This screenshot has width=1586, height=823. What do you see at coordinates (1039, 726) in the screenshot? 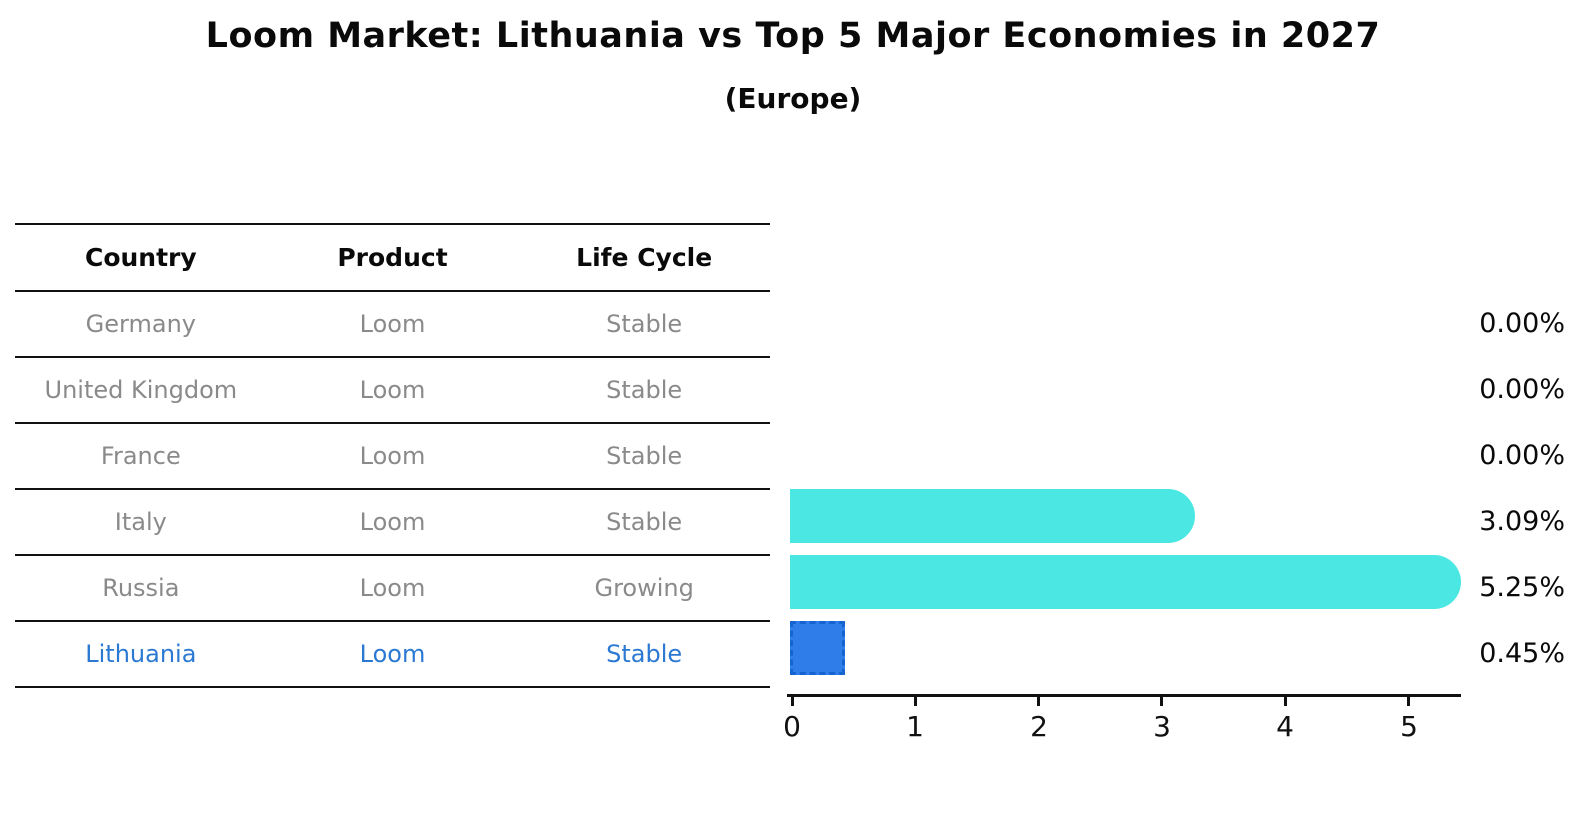
I see `x-axis-tick-label: 2` at bounding box center [1039, 726].